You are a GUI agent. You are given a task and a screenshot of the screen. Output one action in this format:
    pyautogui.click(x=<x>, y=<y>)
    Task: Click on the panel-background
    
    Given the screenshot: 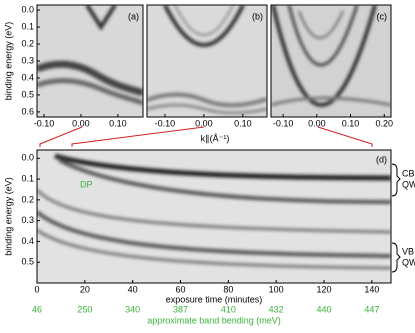 What is the action you would take?
    pyautogui.click(x=207, y=61)
    